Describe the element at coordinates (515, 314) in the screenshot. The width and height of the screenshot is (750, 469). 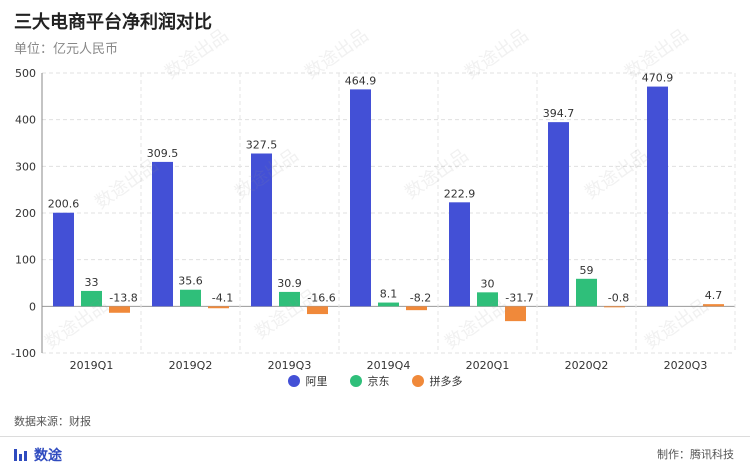
I see `bar-拼多多-2020Q1` at that location.